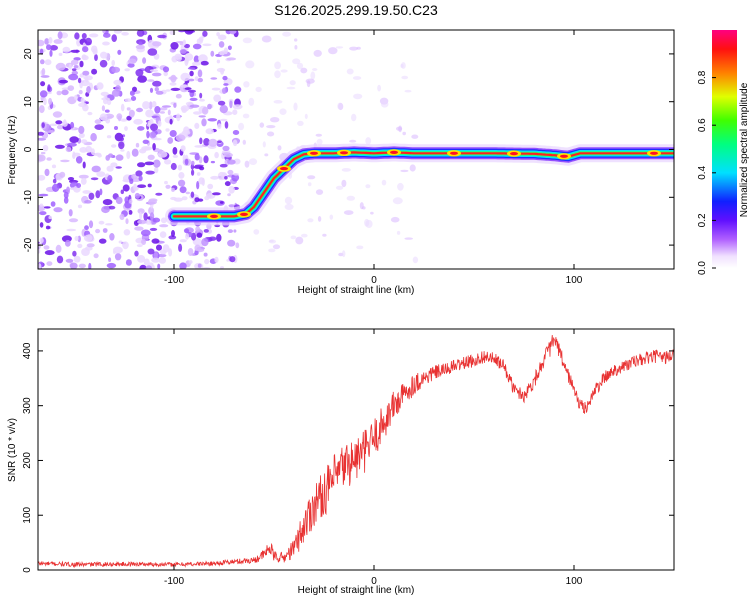 This screenshot has height=600, width=750. What do you see at coordinates (702, 77) in the screenshot?
I see `colorbar-tick-label: 0.8` at bounding box center [702, 77].